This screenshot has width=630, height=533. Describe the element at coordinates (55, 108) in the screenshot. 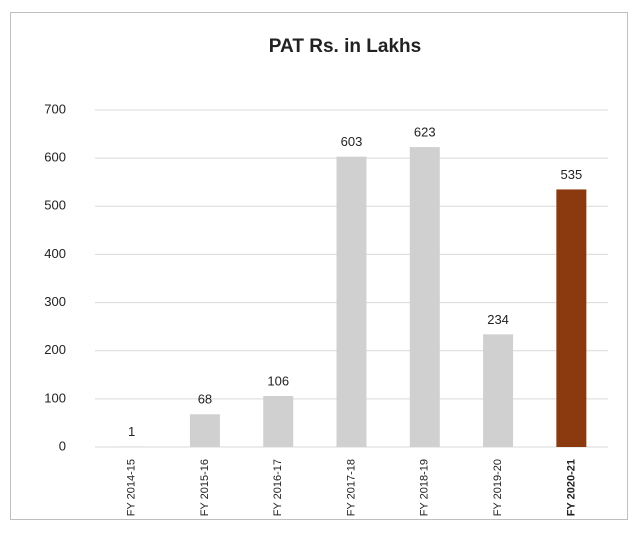

I see `y-tick-label: 700` at that location.